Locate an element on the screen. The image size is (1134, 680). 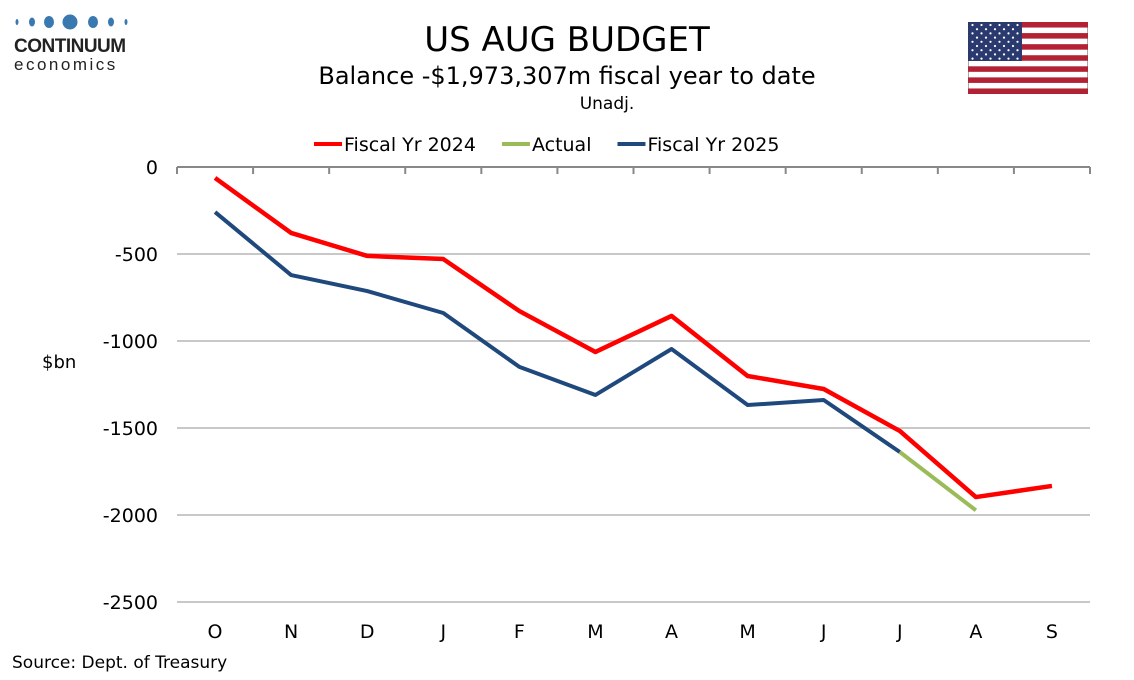
source-note: Source: Dept. of Treasury is located at coordinates (120, 663).